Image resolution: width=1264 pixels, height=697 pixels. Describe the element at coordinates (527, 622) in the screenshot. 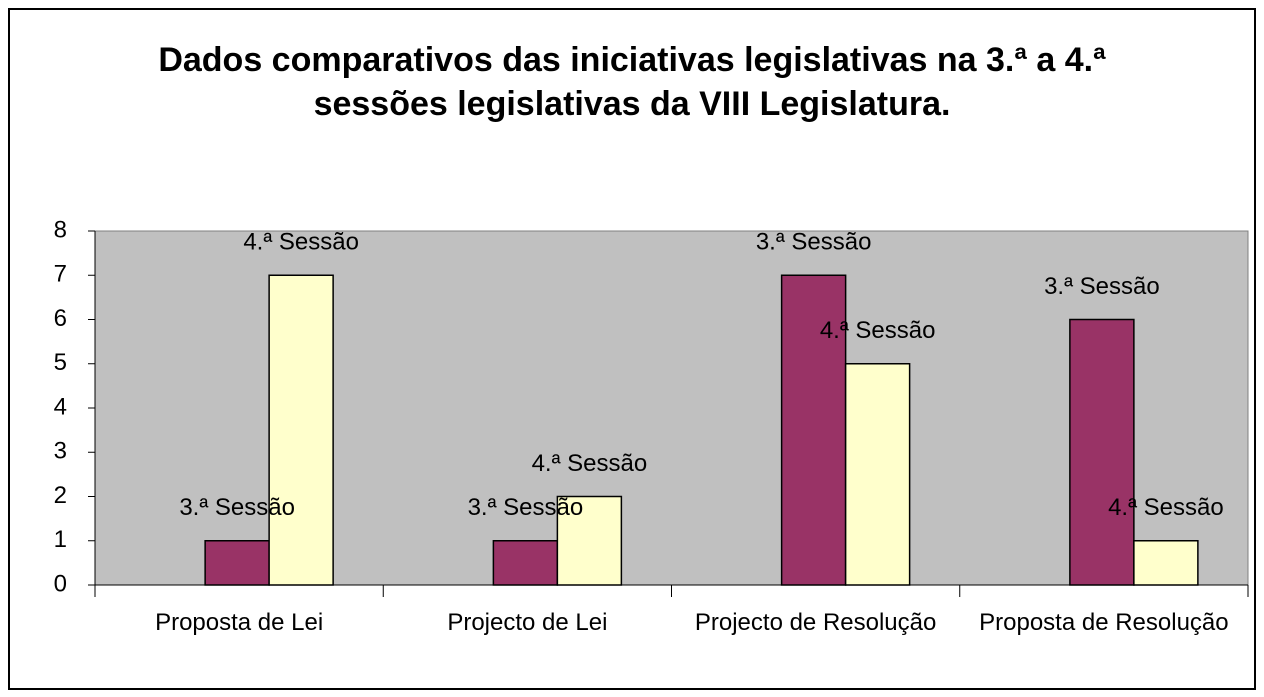

I see `x-tick-label: Projecto de Lei` at that location.